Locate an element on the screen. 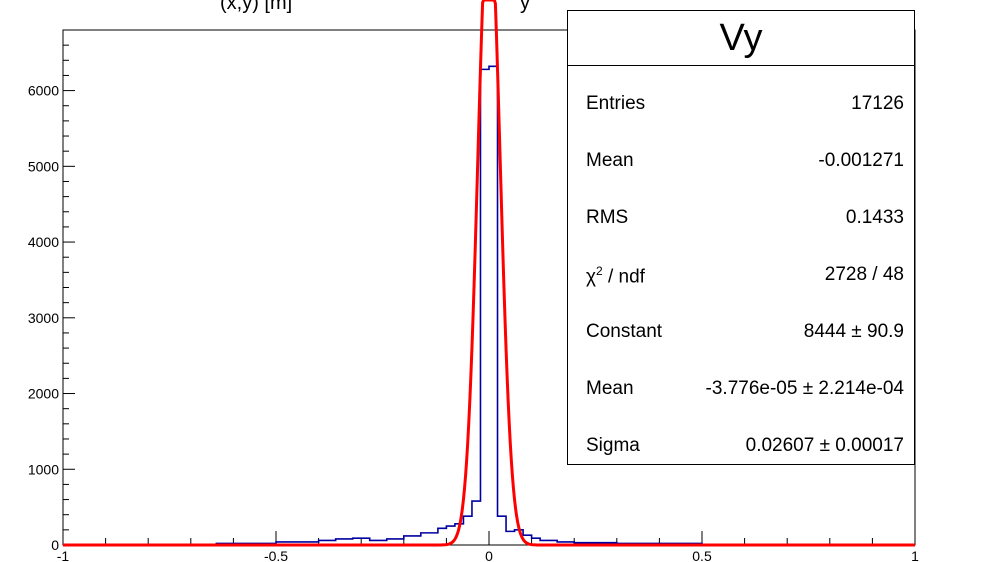  stats-label-chi2: χ2 / ndf is located at coordinates (615, 276).